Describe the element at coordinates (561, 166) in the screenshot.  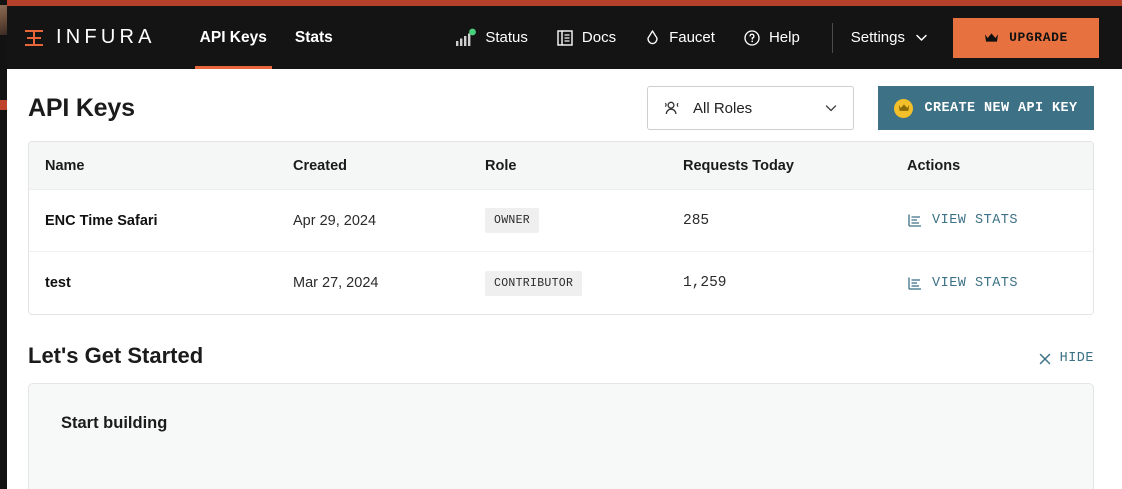
I see `table-header-row: Name Created Role Requests Today Actions` at that location.